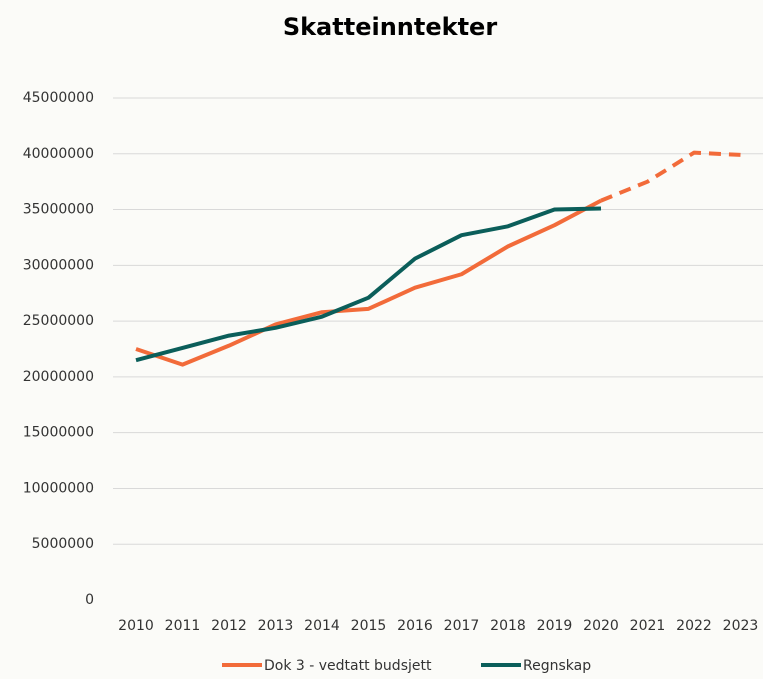 Image resolution: width=763 pixels, height=679 pixels. What do you see at coordinates (58, 488) in the screenshot?
I see `y-tick-label: 10000000` at bounding box center [58, 488].